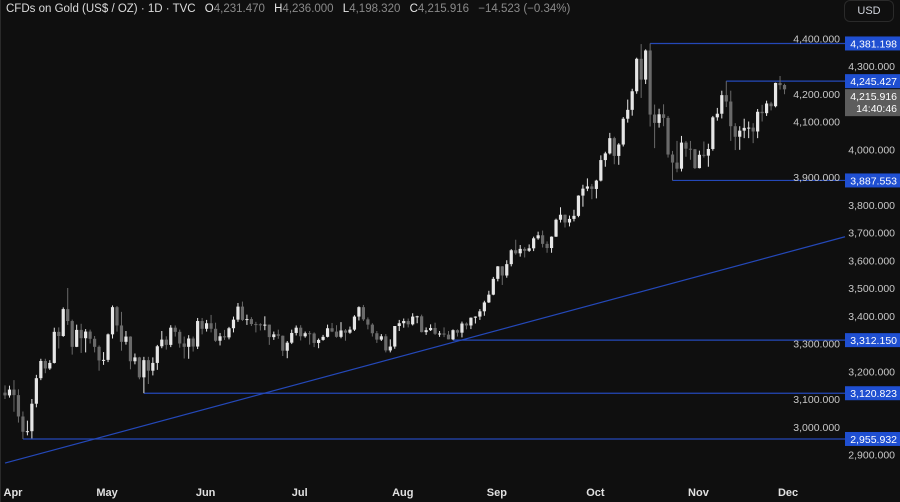  Describe the element at coordinates (413, 9) in the screenshot. I see `close-label: C` at that location.